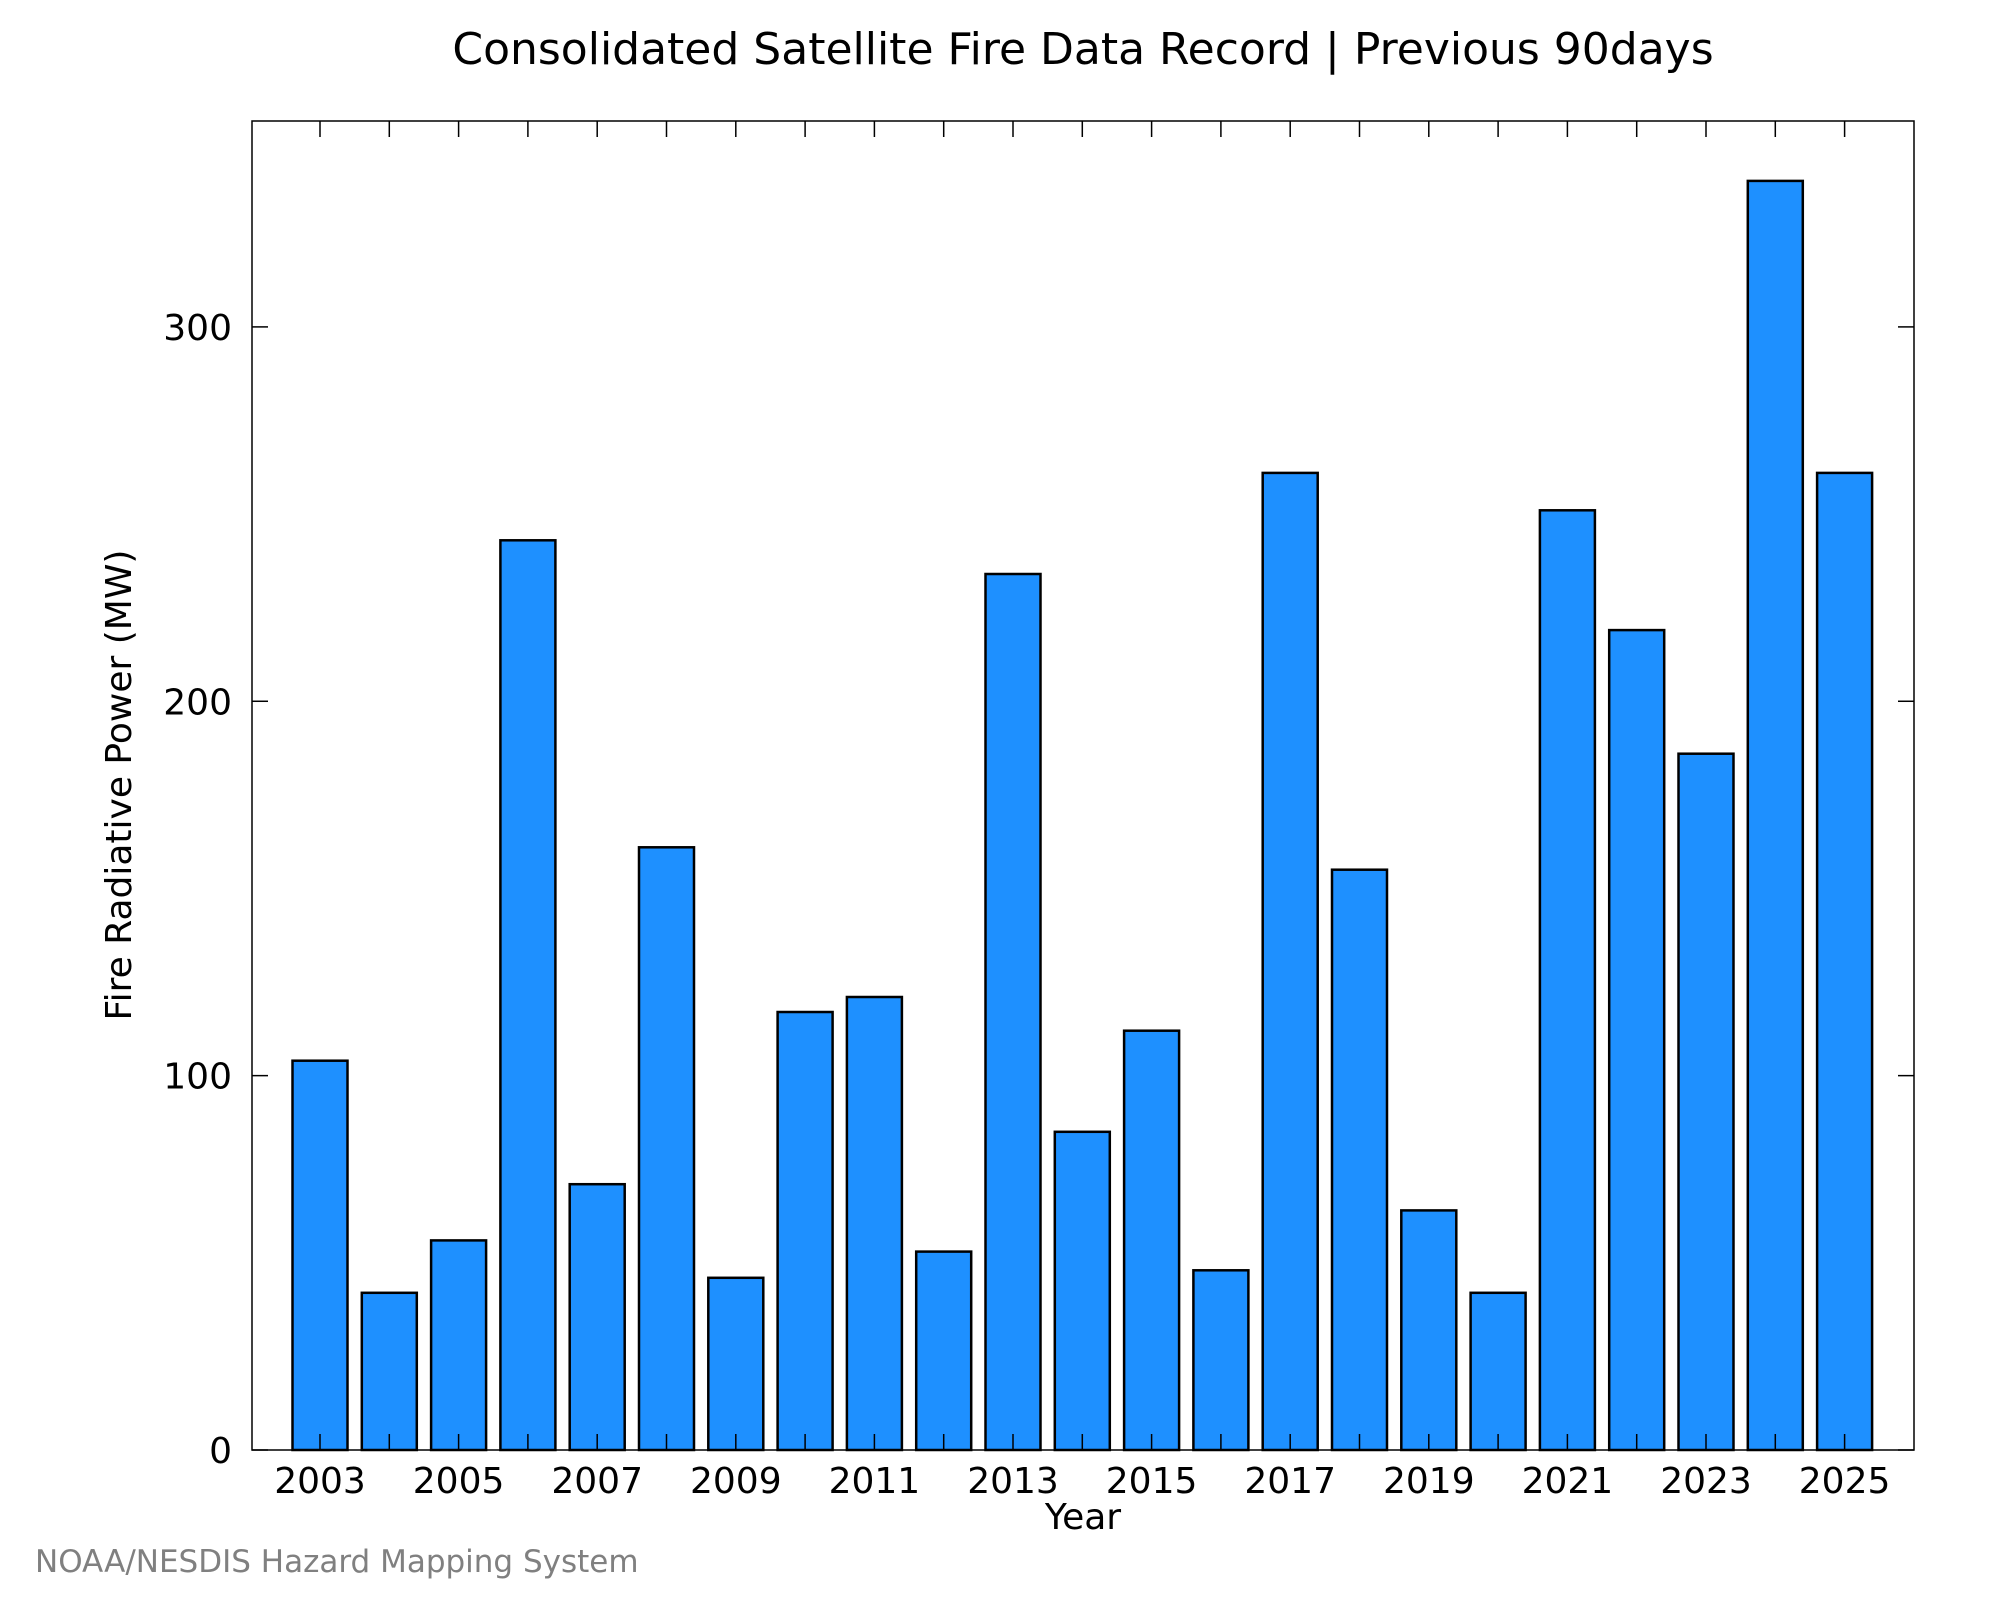 Image resolution: width=2000 pixels, height=1600 pixels. What do you see at coordinates (197, 890) in the screenshot?
I see `y-tick-labels: 0 100 200 300` at bounding box center [197, 890].